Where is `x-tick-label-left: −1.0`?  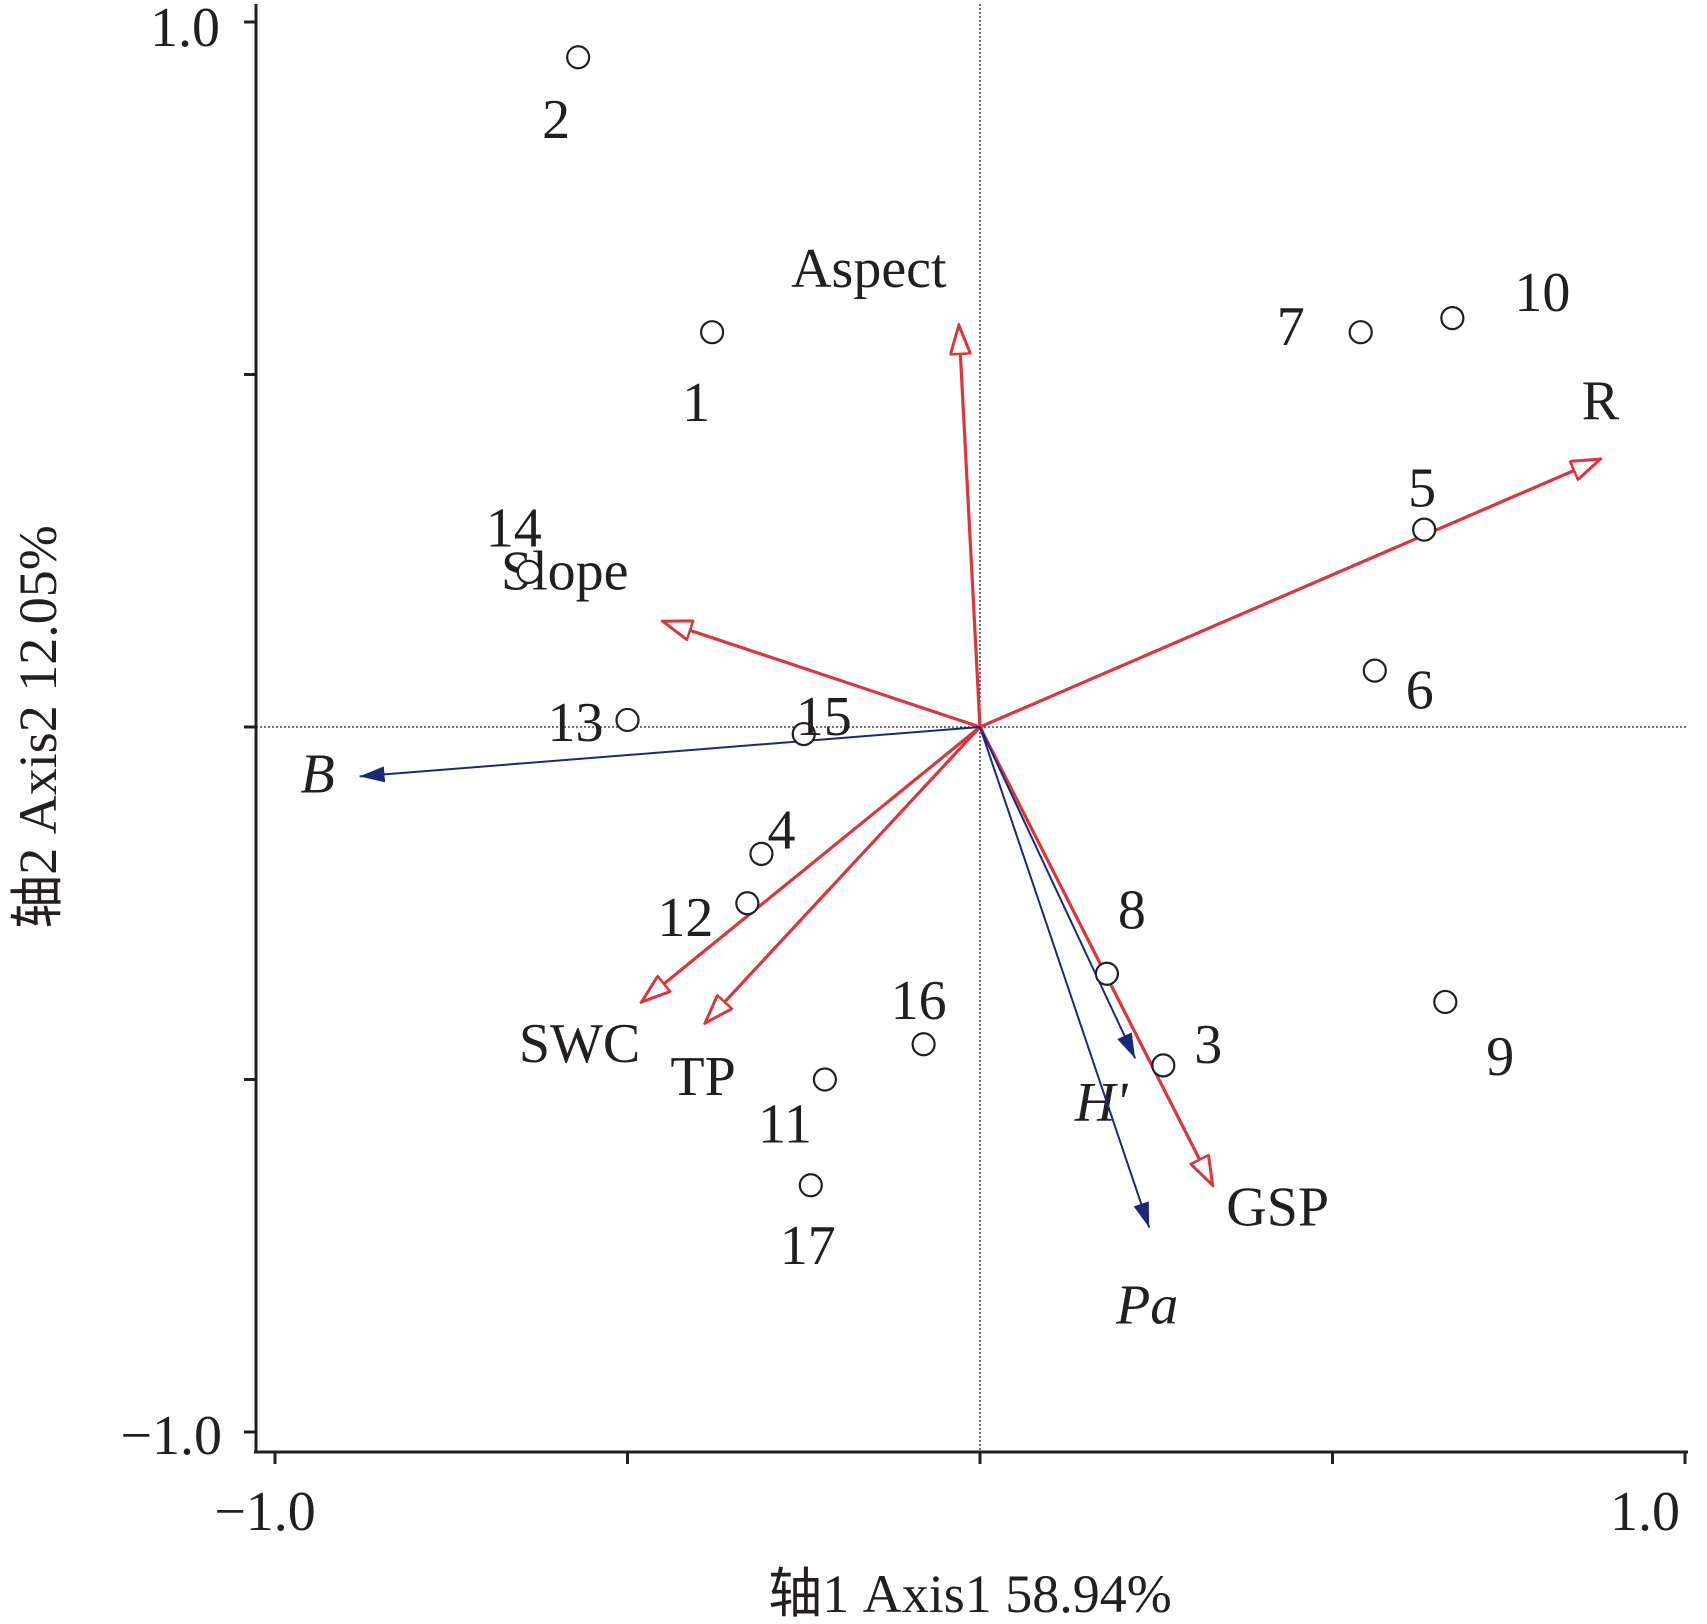 x-tick-label-left: −1.0 is located at coordinates (265, 1512).